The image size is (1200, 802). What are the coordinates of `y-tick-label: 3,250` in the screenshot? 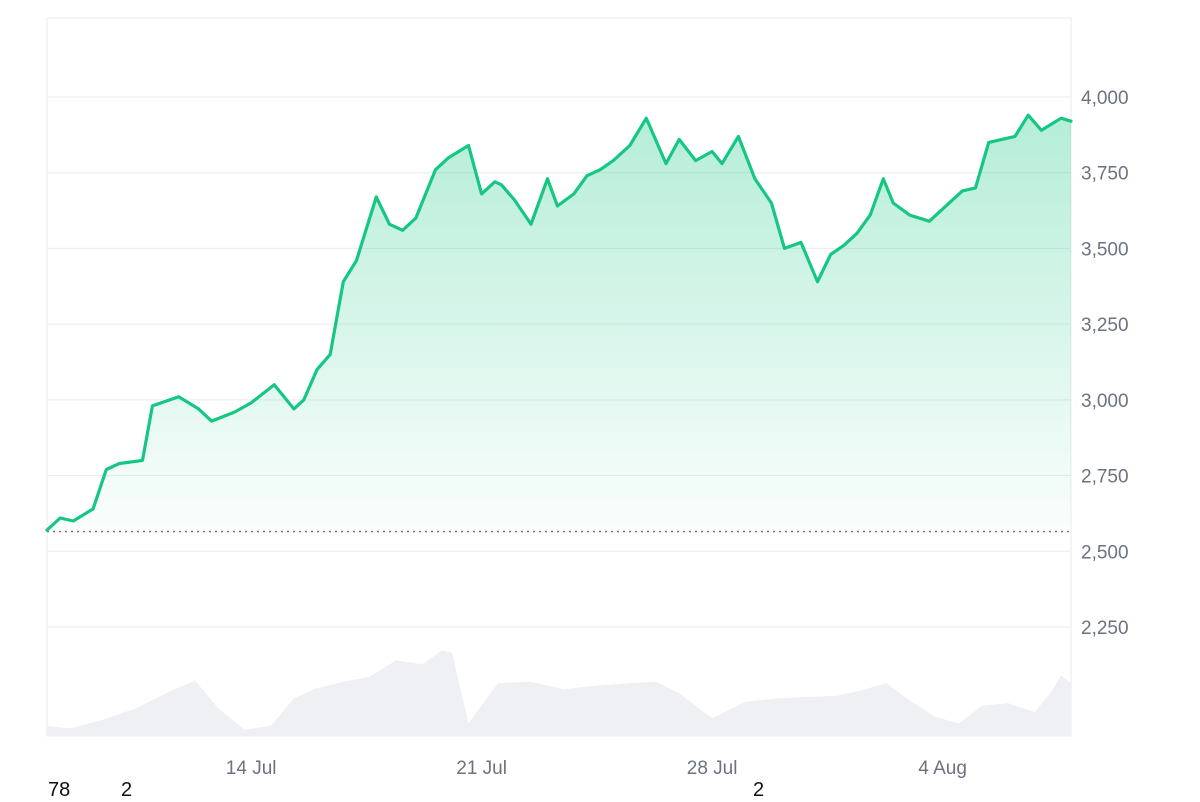 It's located at (1105, 325).